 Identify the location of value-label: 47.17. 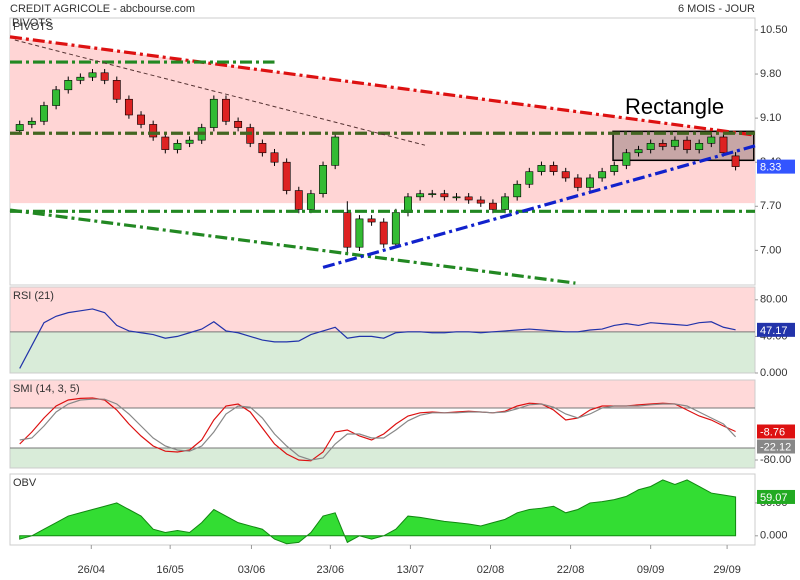
(774, 331).